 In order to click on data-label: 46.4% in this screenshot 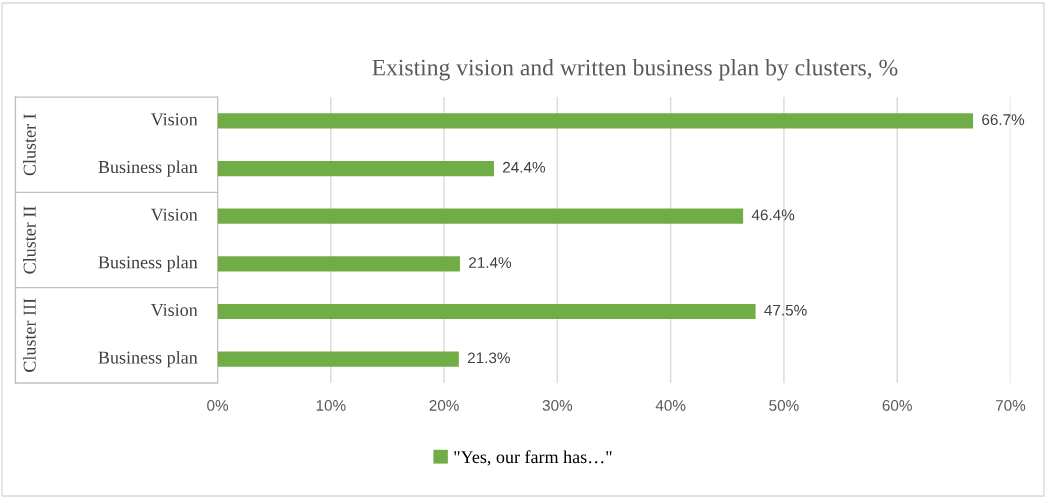, I will do `click(773, 215)`.